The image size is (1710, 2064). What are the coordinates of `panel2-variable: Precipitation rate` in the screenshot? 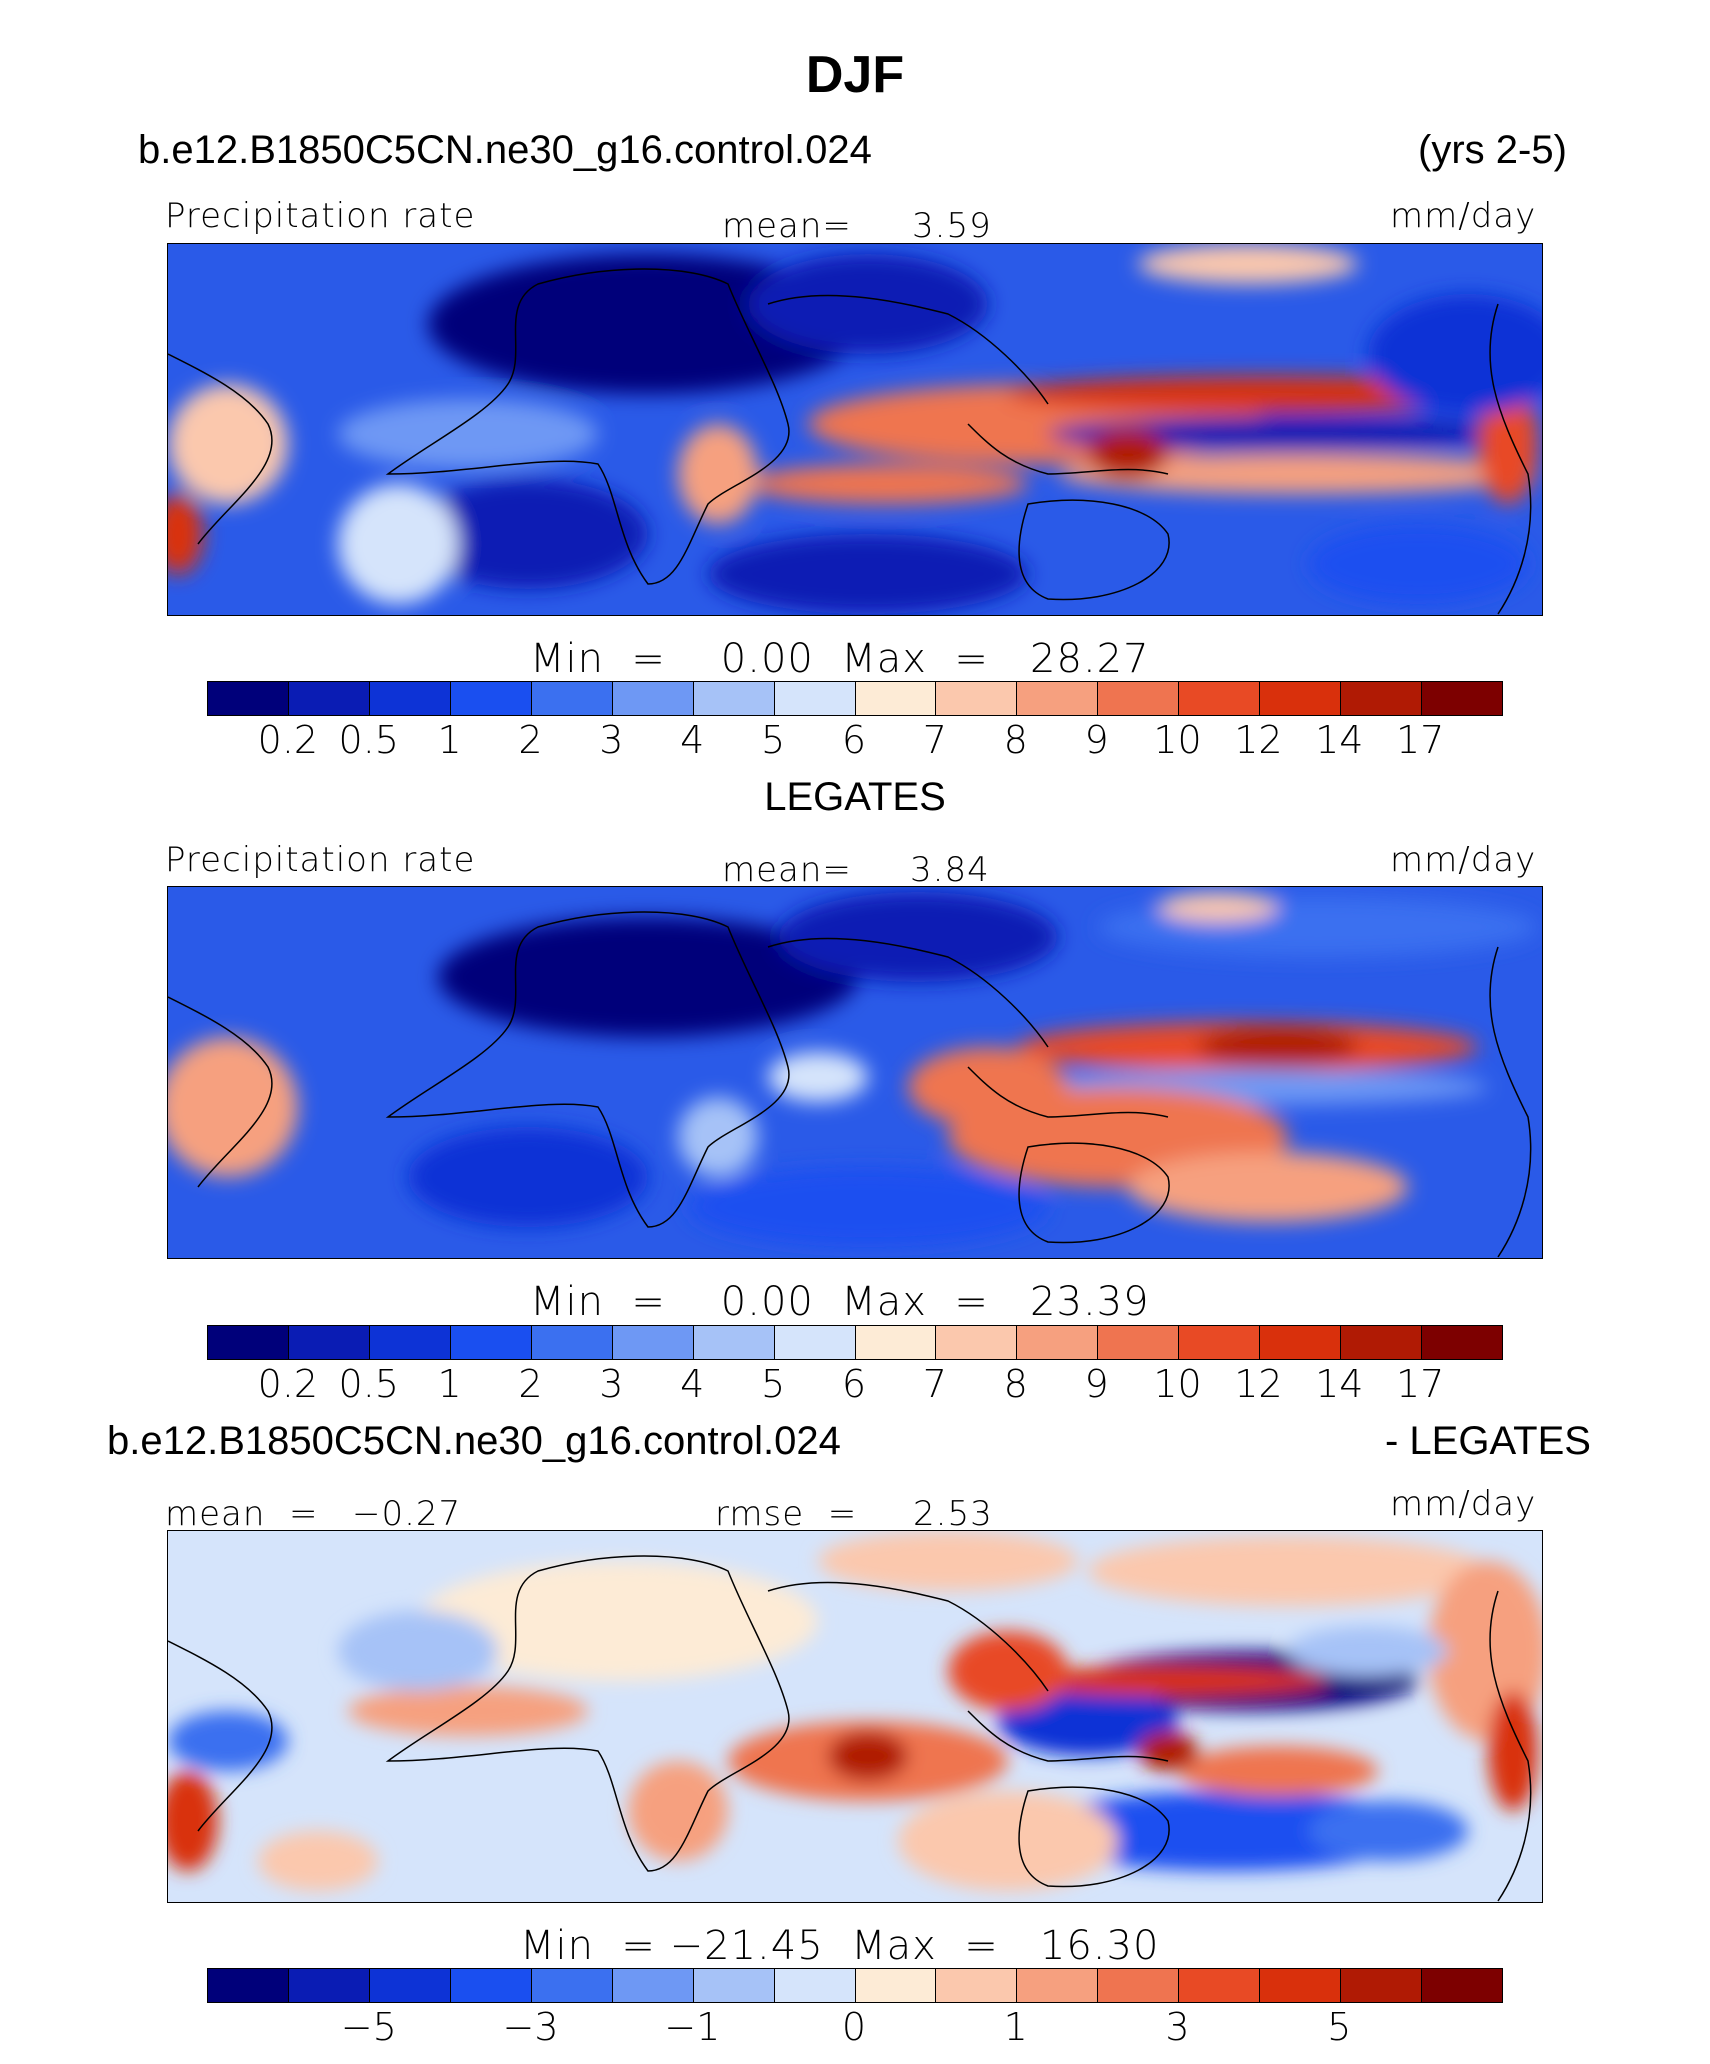 It's located at (320, 860).